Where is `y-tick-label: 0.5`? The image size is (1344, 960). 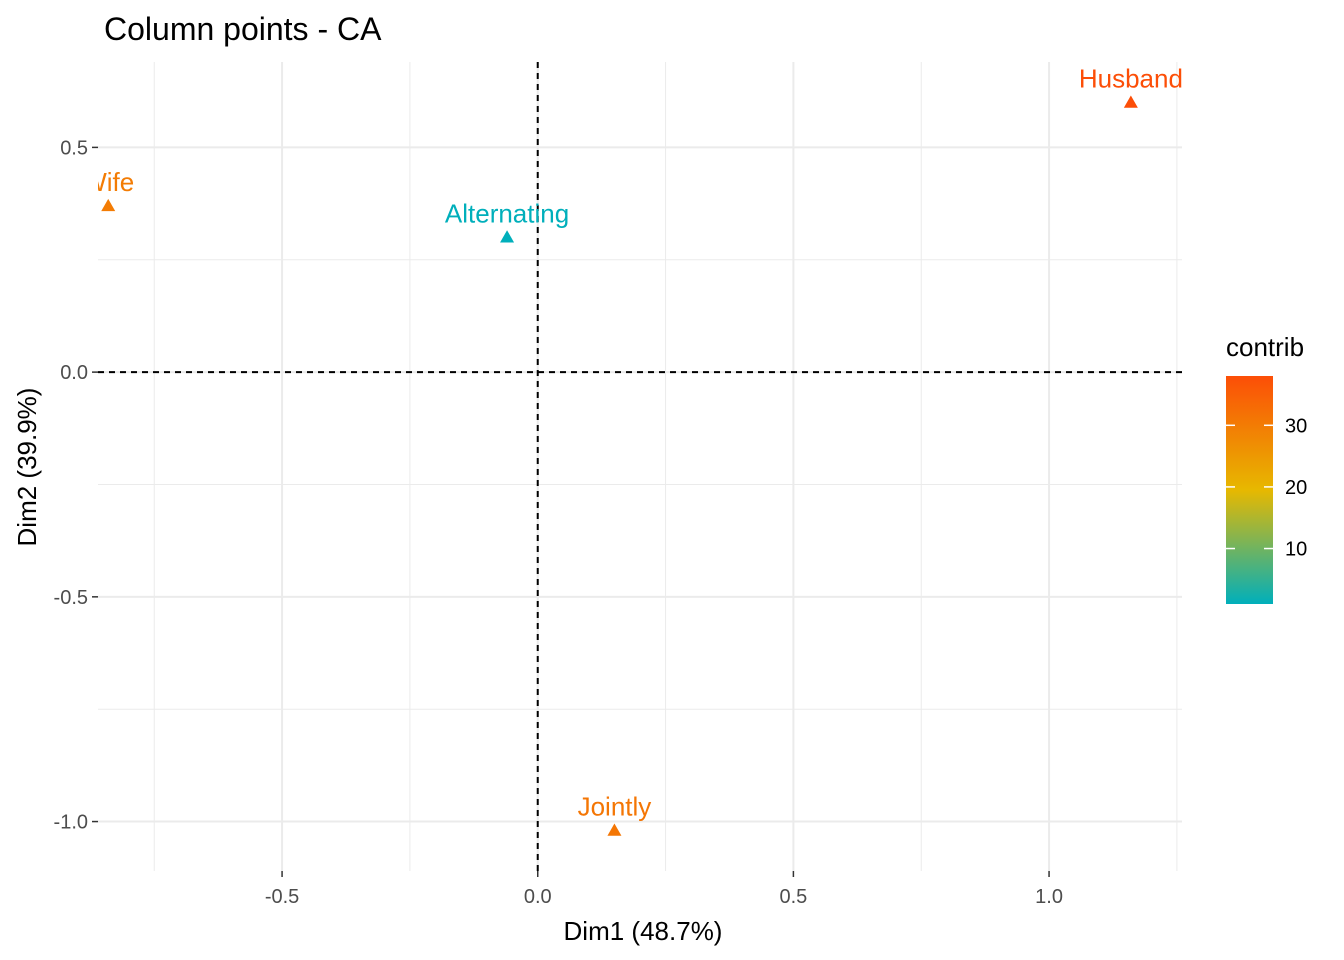
y-tick-label: 0.5 is located at coordinates (74, 148).